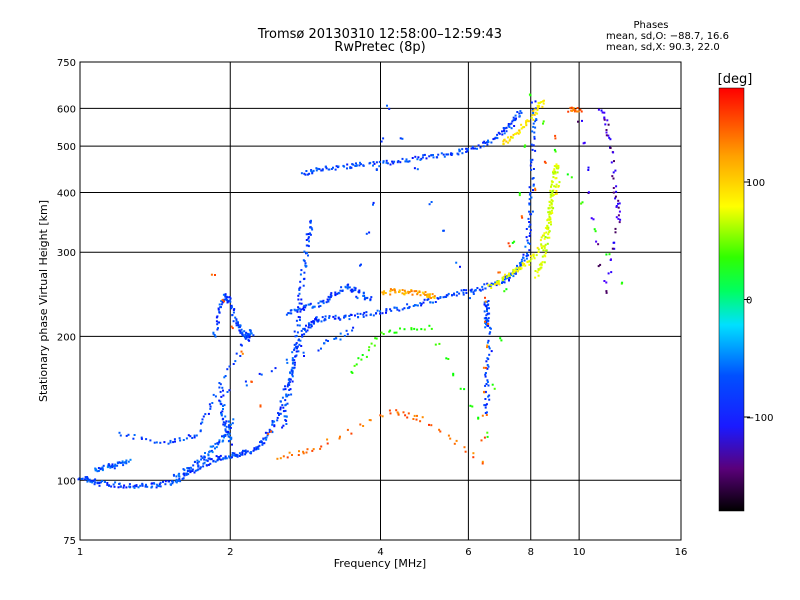 The height and width of the screenshot is (600, 800). What do you see at coordinates (69, 541) in the screenshot?
I see `y-tick-label: 75` at bounding box center [69, 541].